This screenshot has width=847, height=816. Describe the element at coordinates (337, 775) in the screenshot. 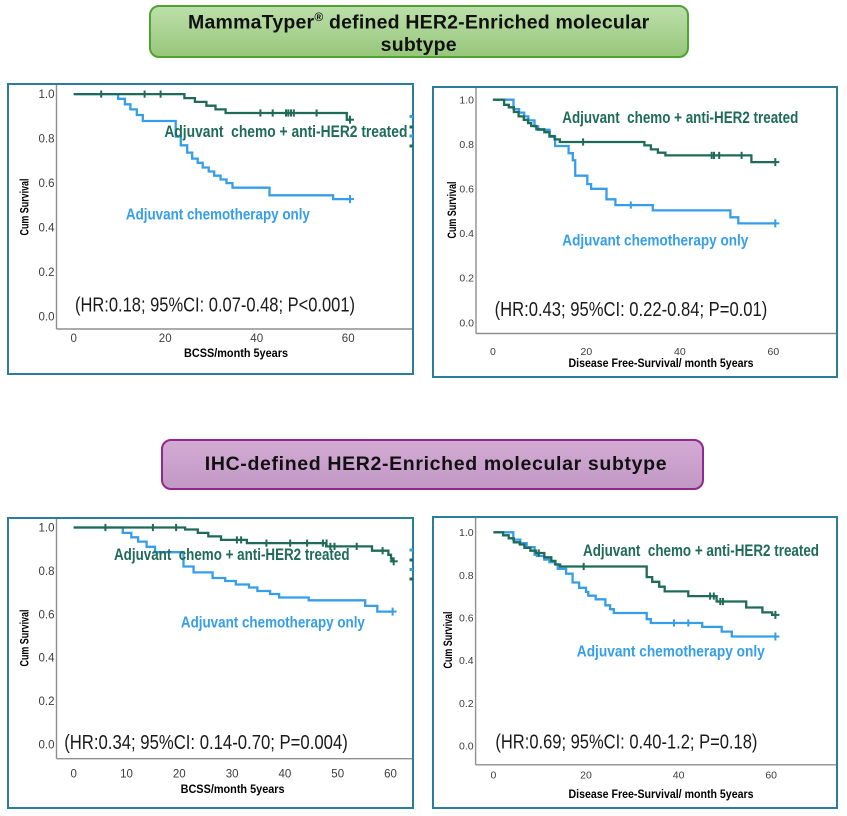

I see `svg-text: 50` at that location.